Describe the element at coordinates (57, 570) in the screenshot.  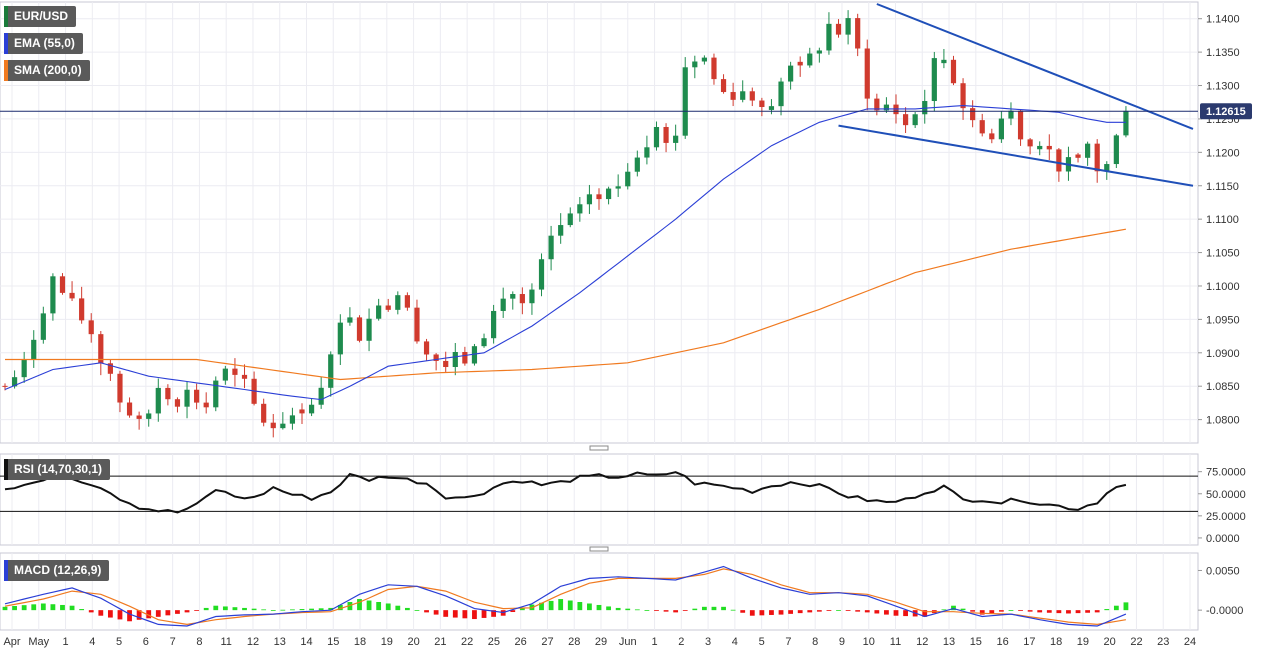
I see `legend-macd: MACD (12,26,9)` at that location.